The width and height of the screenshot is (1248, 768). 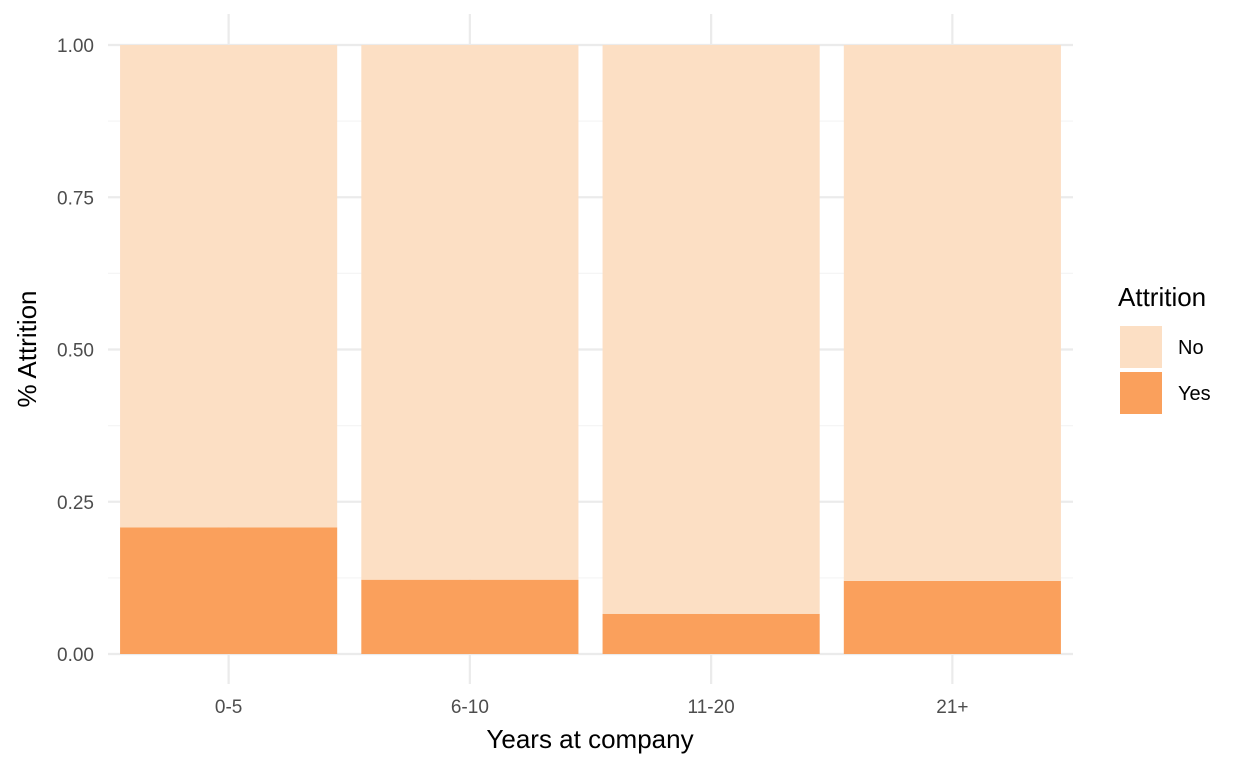 What do you see at coordinates (1162, 297) in the screenshot?
I see `legend-title: Attrition` at bounding box center [1162, 297].